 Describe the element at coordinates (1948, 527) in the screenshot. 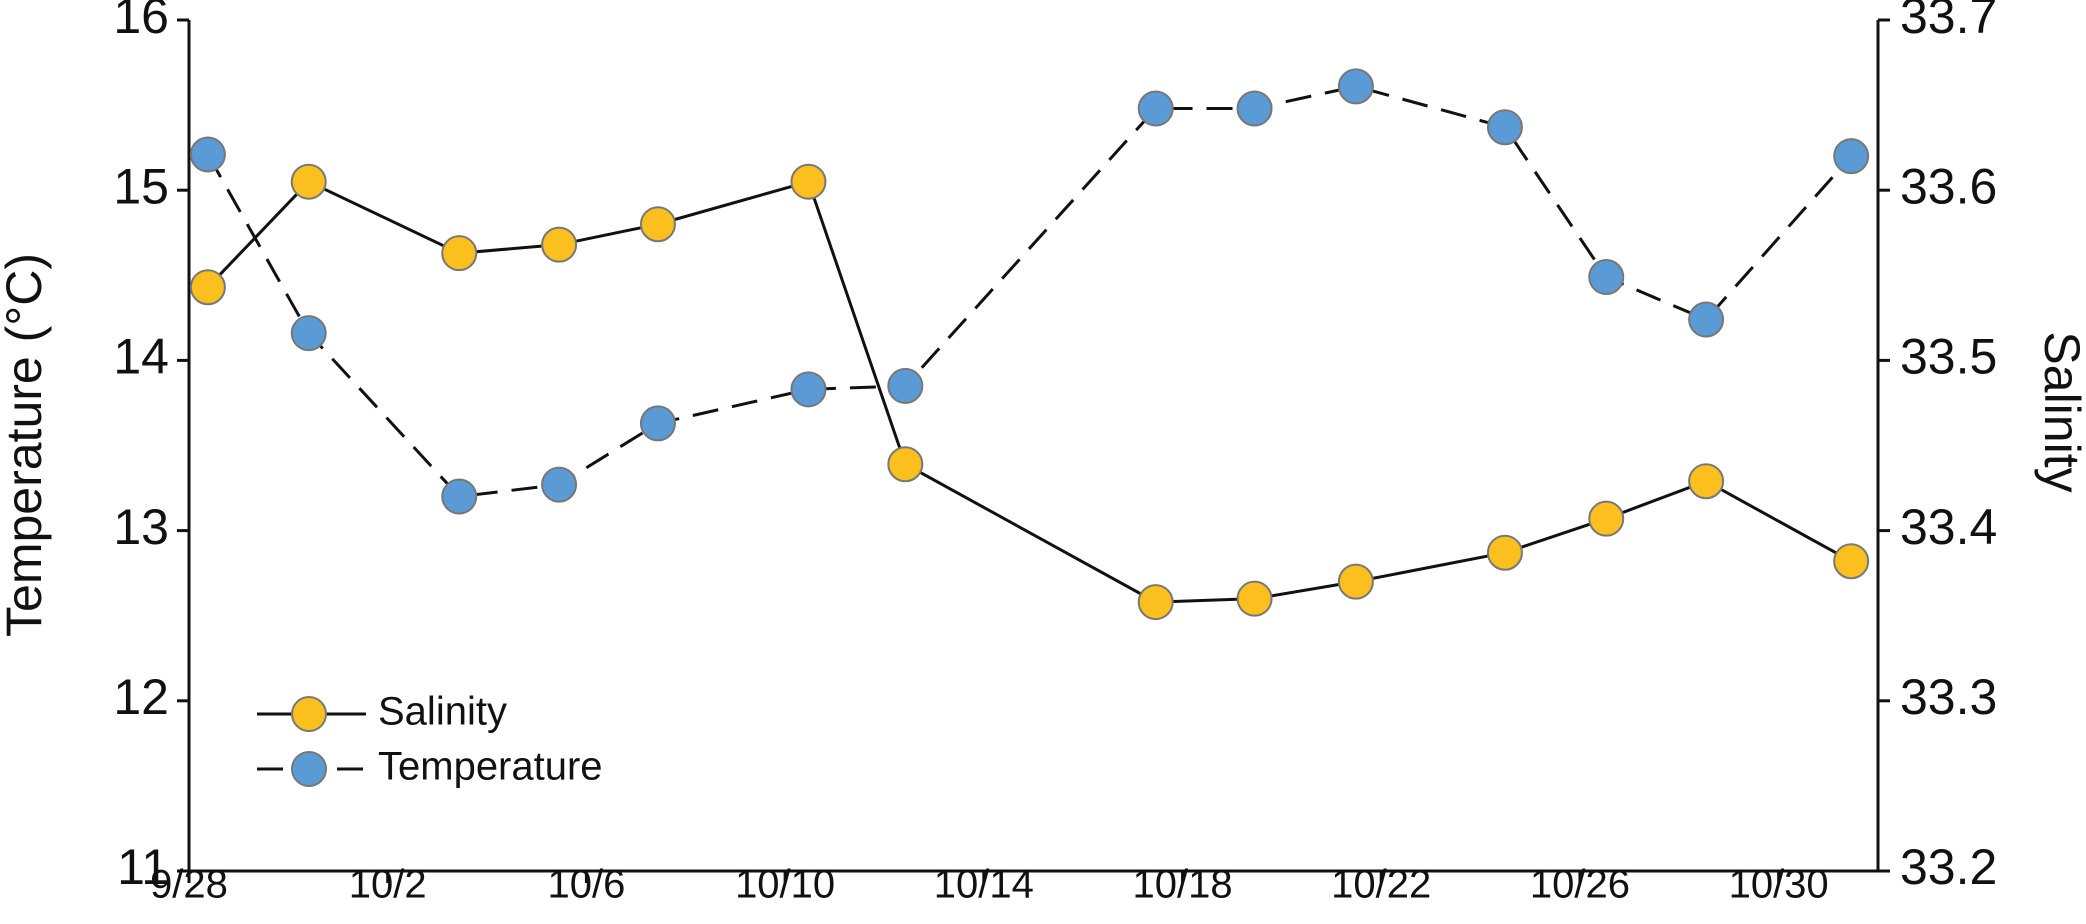

I see `y2-tick-label: 33.4` at that location.